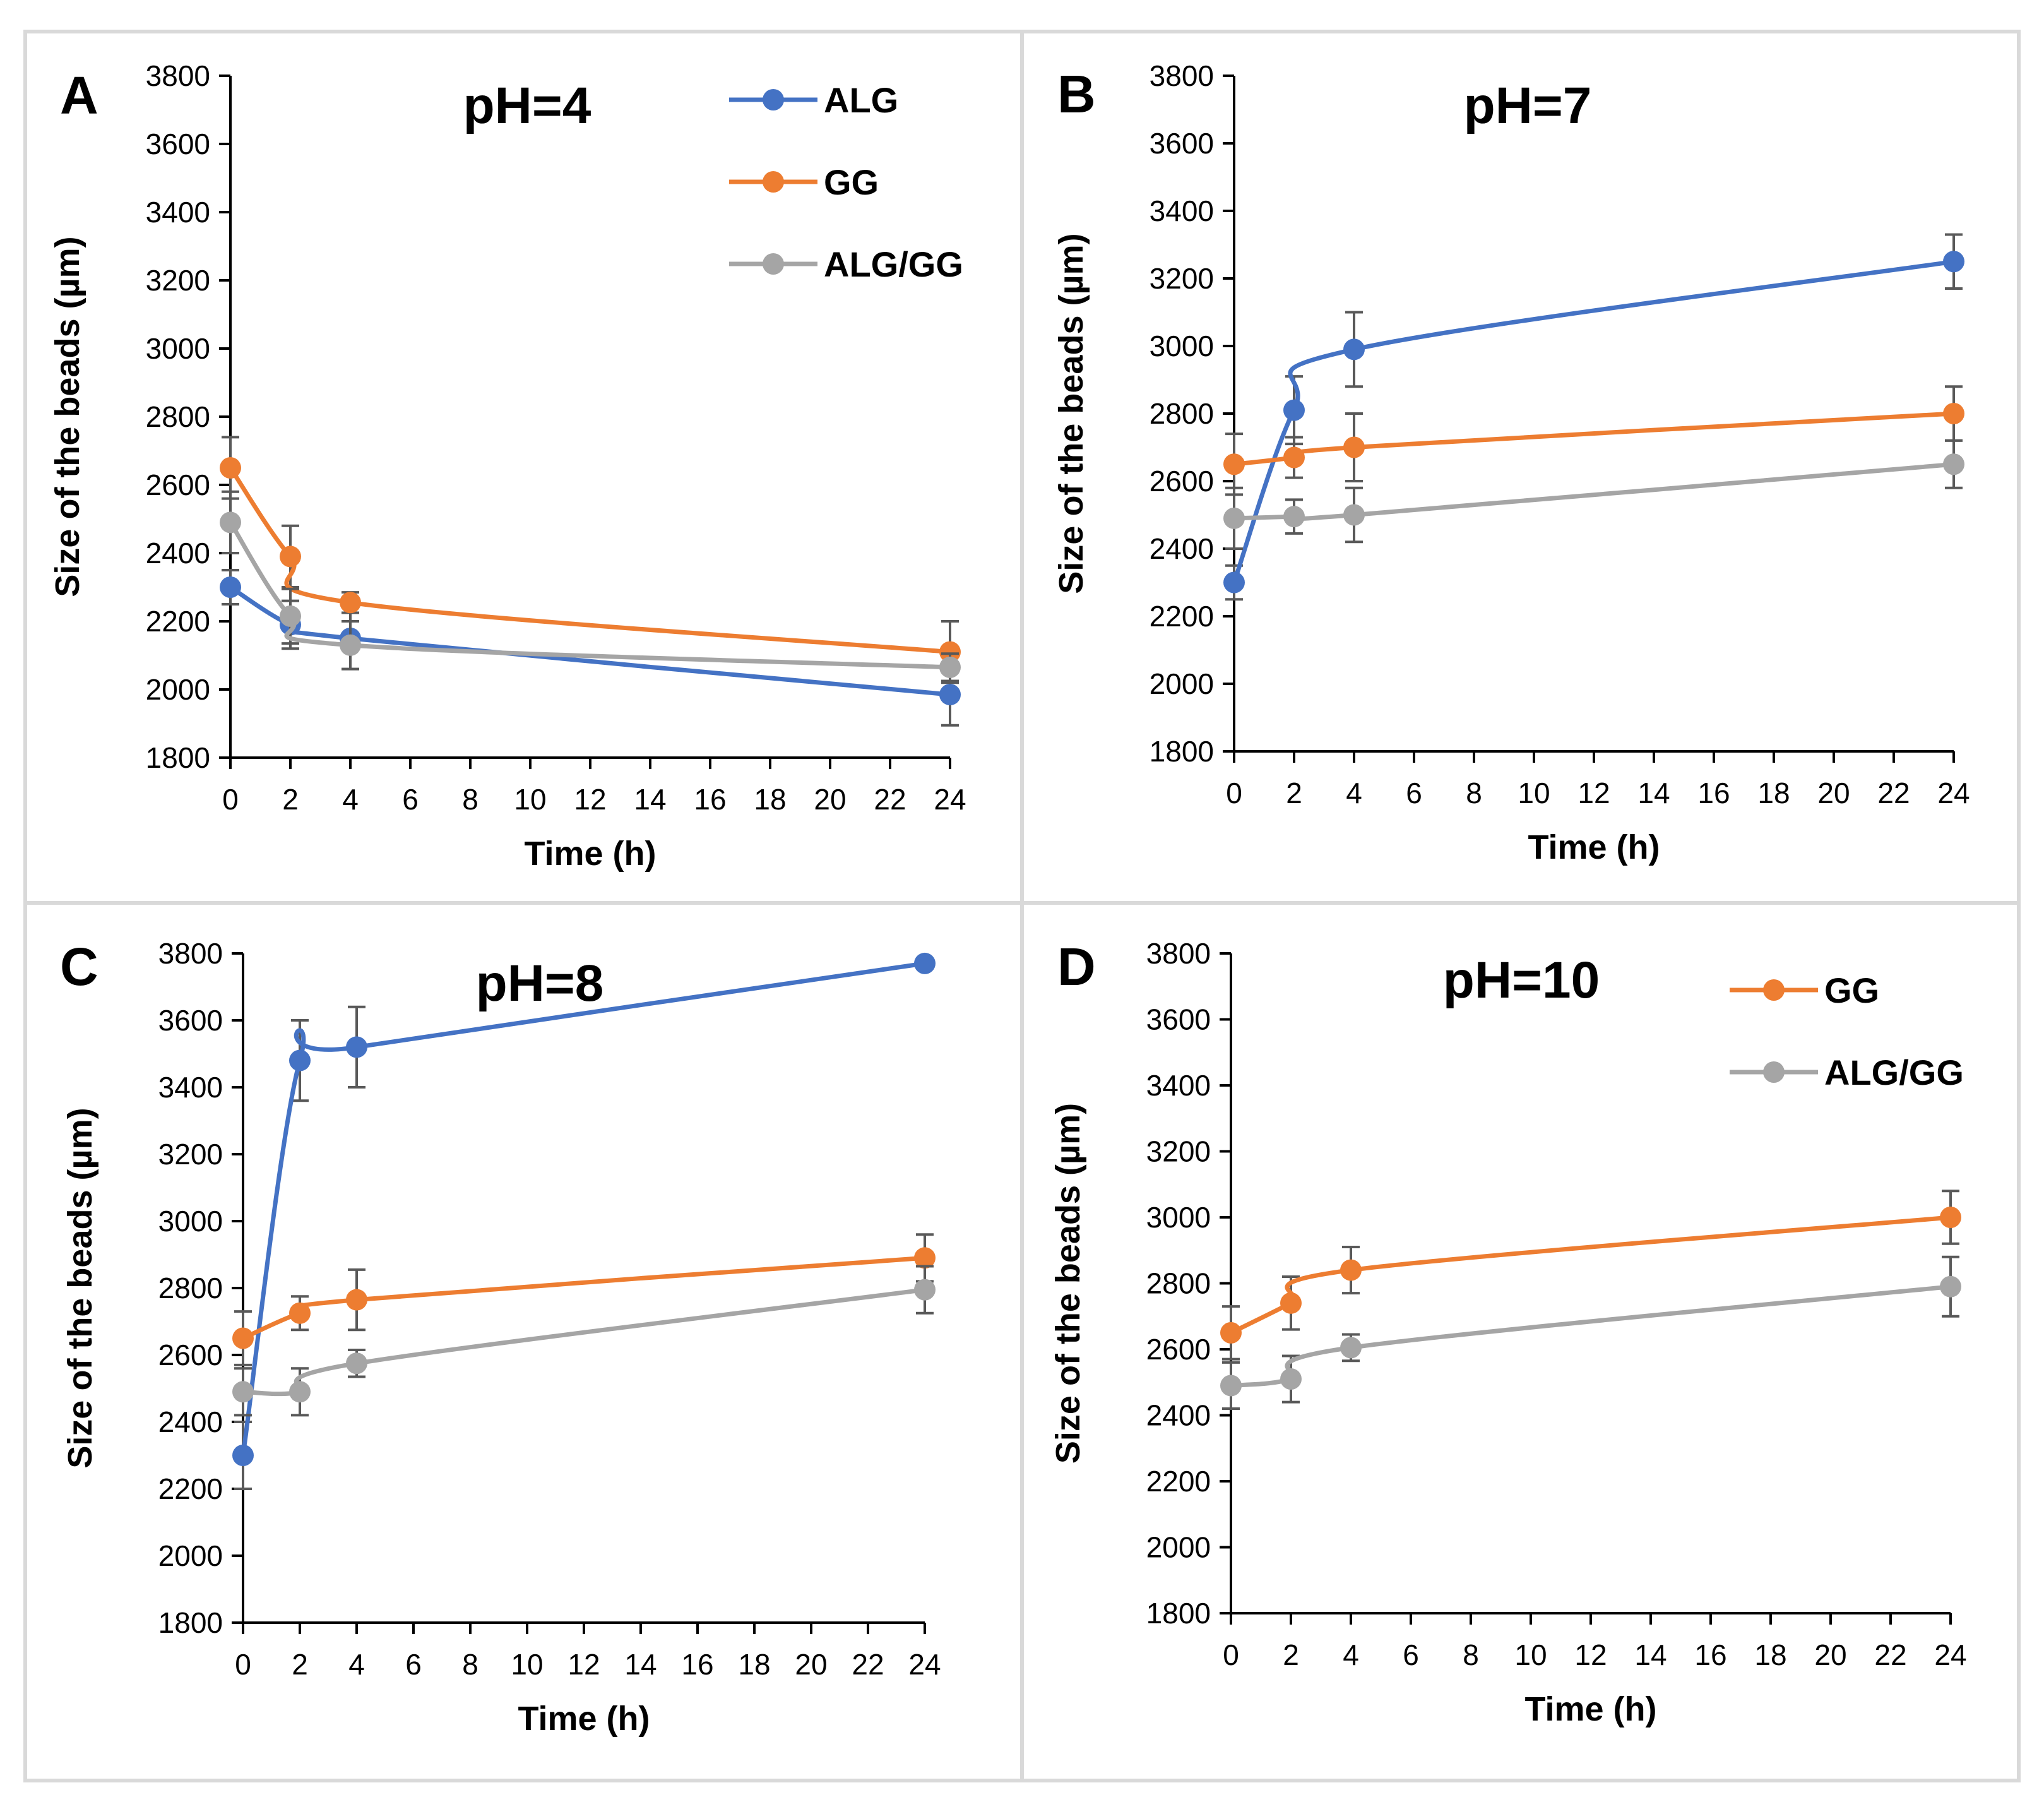 The image size is (2044, 1802). I want to click on panel-a-x-tick-label: 18, so click(770, 799).